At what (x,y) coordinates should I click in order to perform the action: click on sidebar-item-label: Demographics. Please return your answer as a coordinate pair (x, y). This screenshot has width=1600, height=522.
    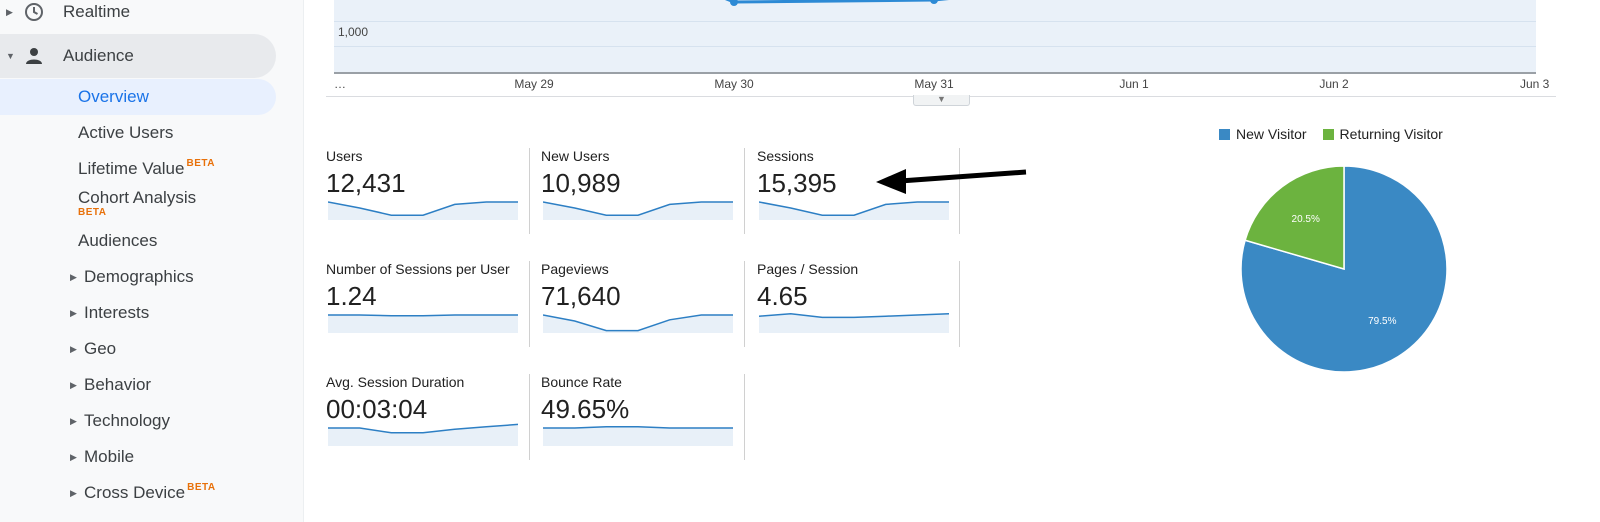
    Looking at the image, I should click on (139, 276).